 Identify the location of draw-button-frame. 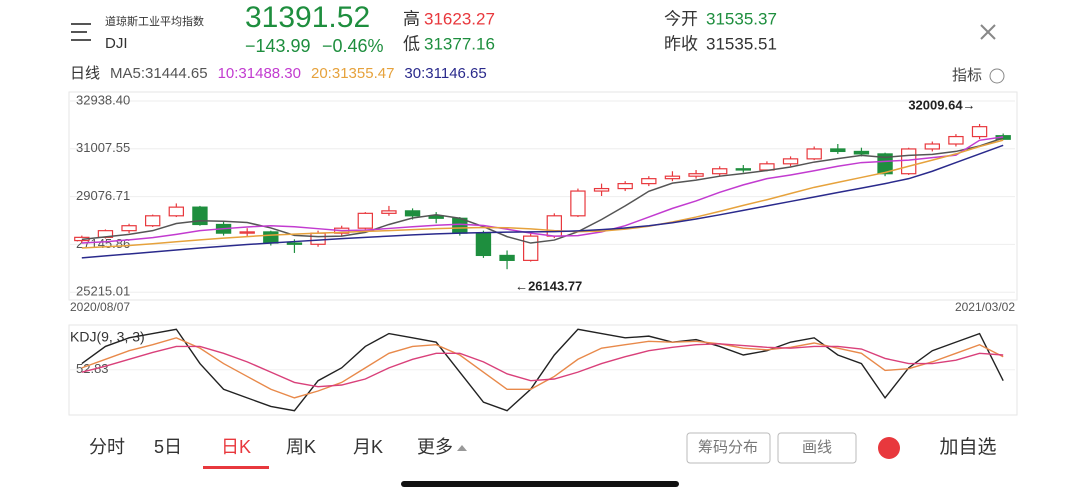
(817, 448).